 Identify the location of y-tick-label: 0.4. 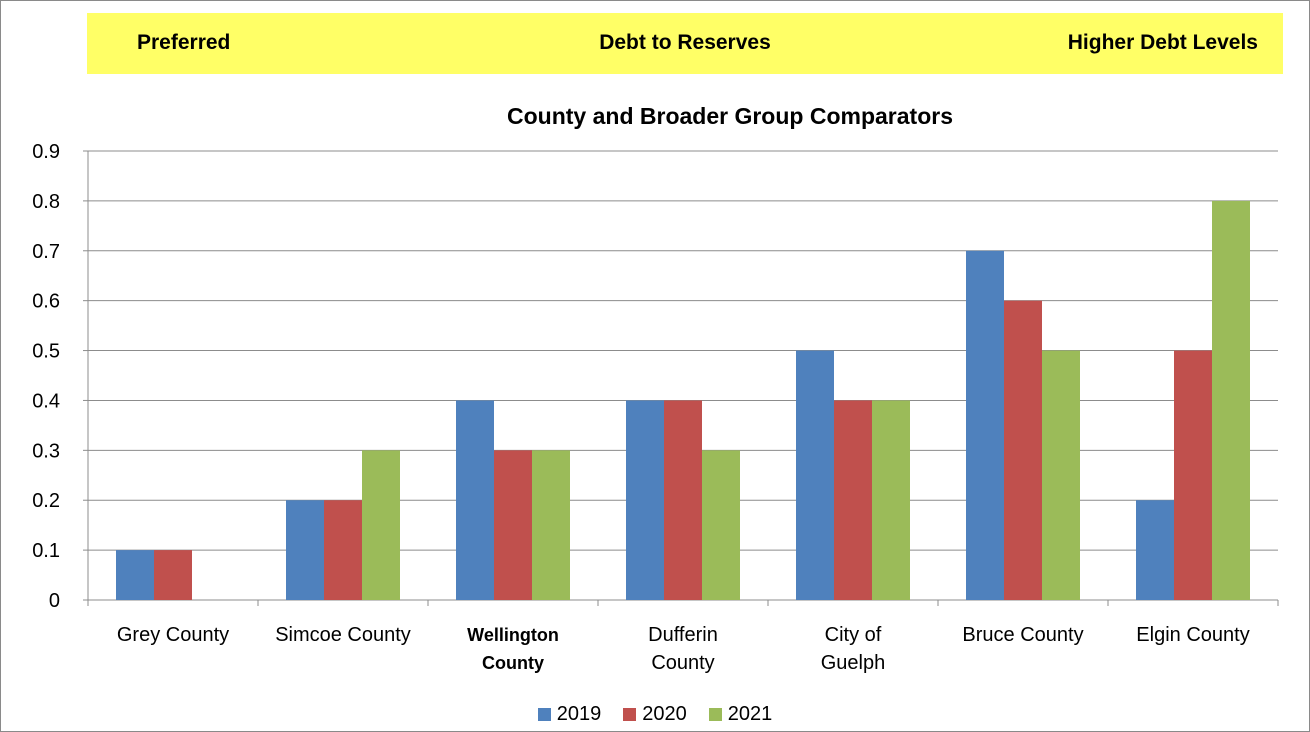
(46, 401).